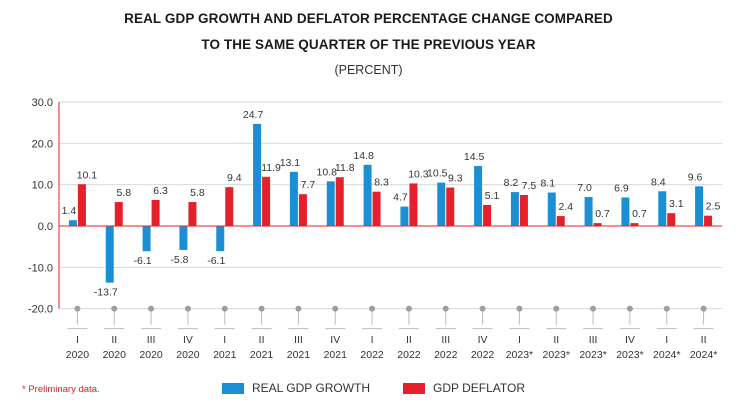 The image size is (737, 416). What do you see at coordinates (368, 70) in the screenshot?
I see `chart-subtitle: (PERCENT)` at bounding box center [368, 70].